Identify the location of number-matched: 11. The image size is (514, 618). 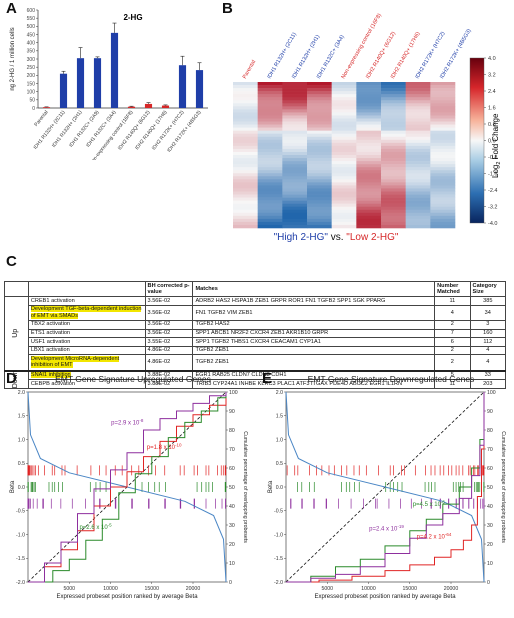
(452, 301).